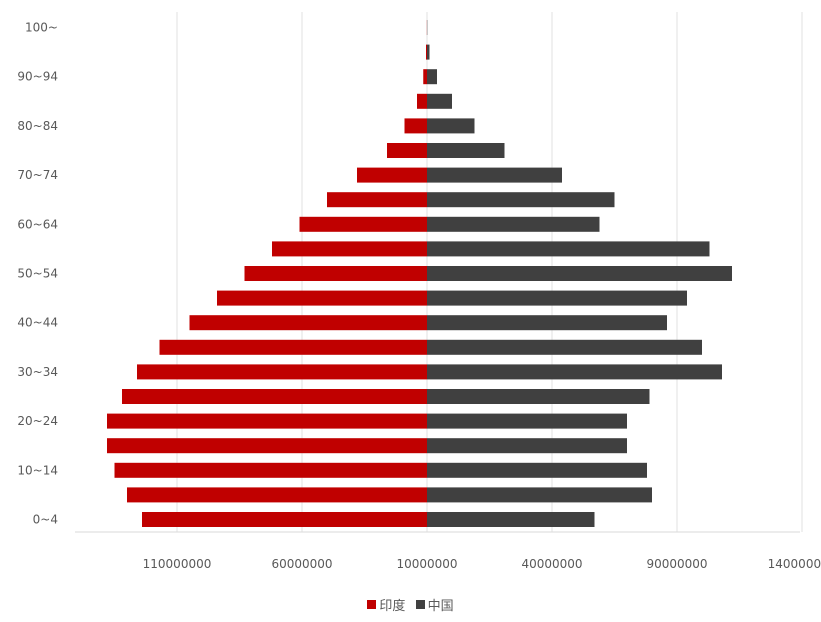  I want to click on bar-china-10~14, so click(537, 470).